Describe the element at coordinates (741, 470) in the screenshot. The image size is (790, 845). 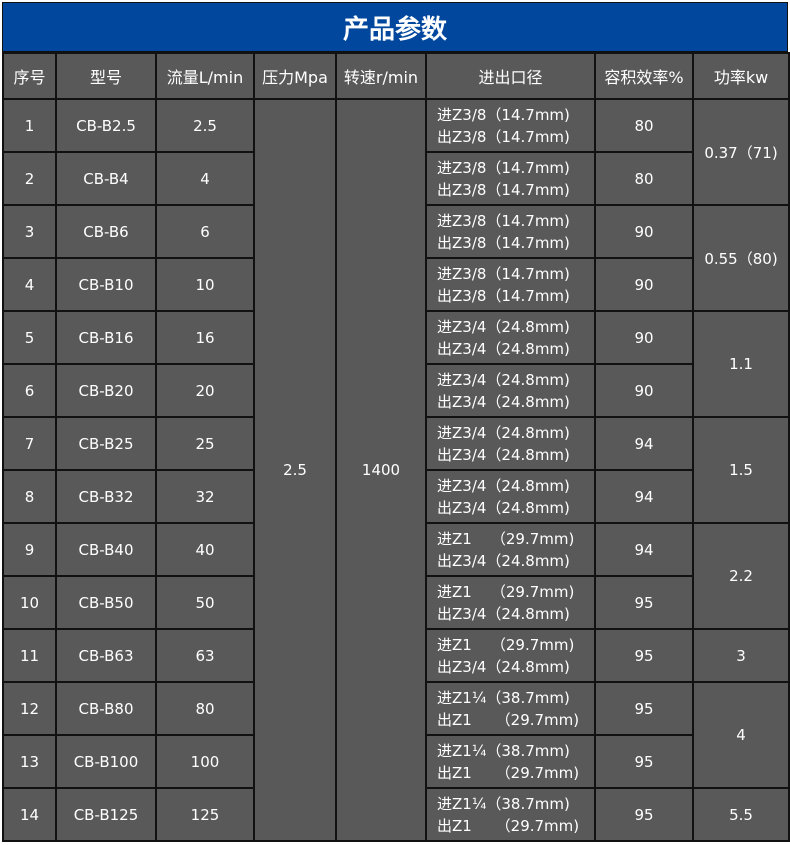
I see `cell-power: 1.5` at that location.